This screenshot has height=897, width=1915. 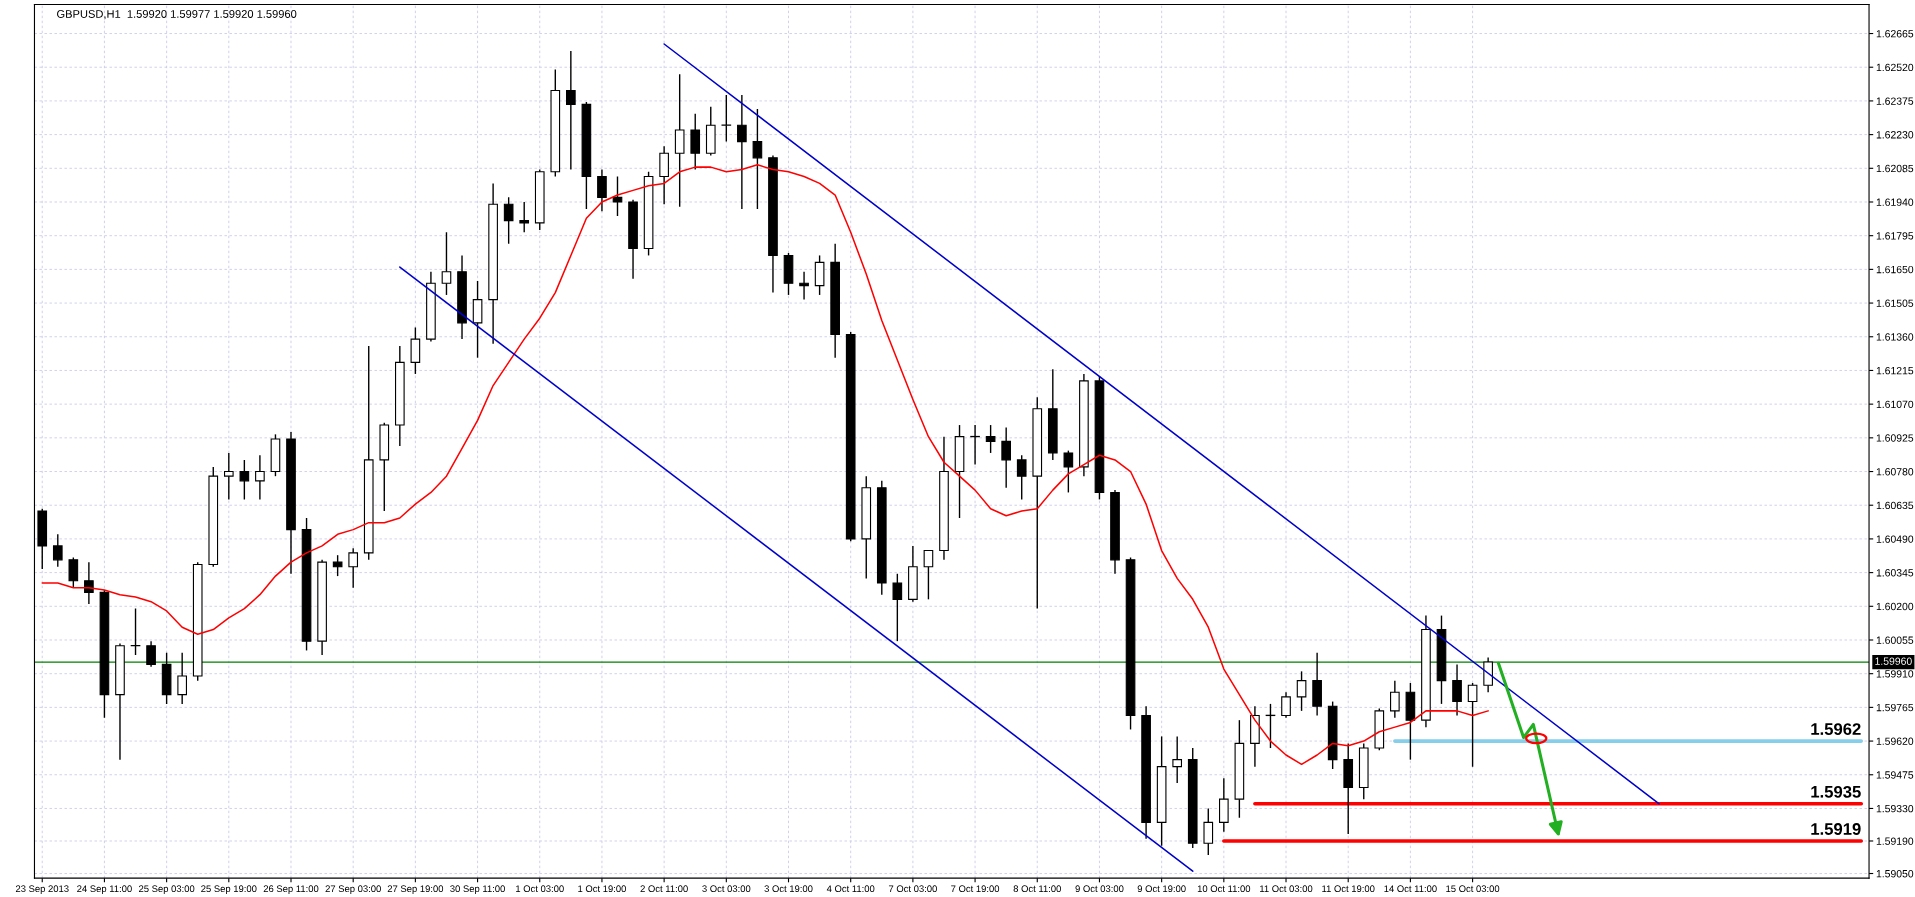 I want to click on y-tick-label: 1.59190, so click(x=1895, y=841).